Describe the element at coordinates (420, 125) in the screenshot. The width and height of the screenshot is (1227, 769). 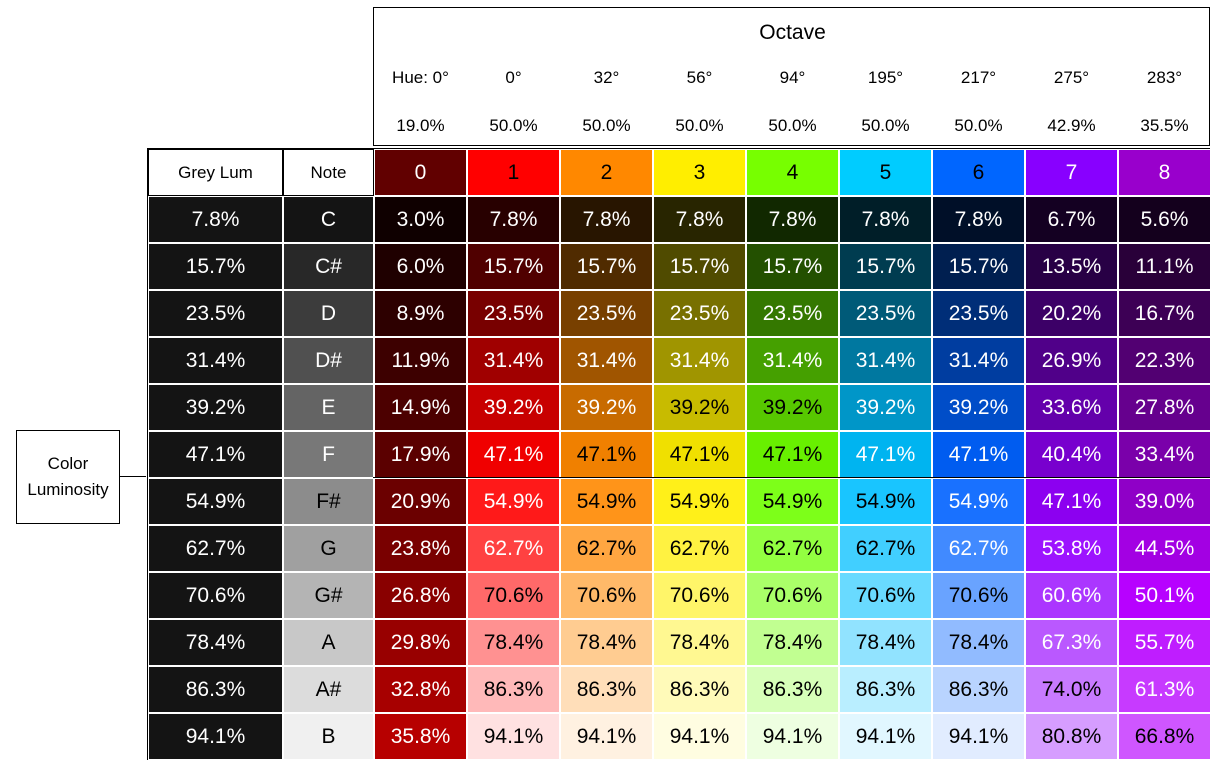
I see `base-luminosity-label: 19.0%` at that location.